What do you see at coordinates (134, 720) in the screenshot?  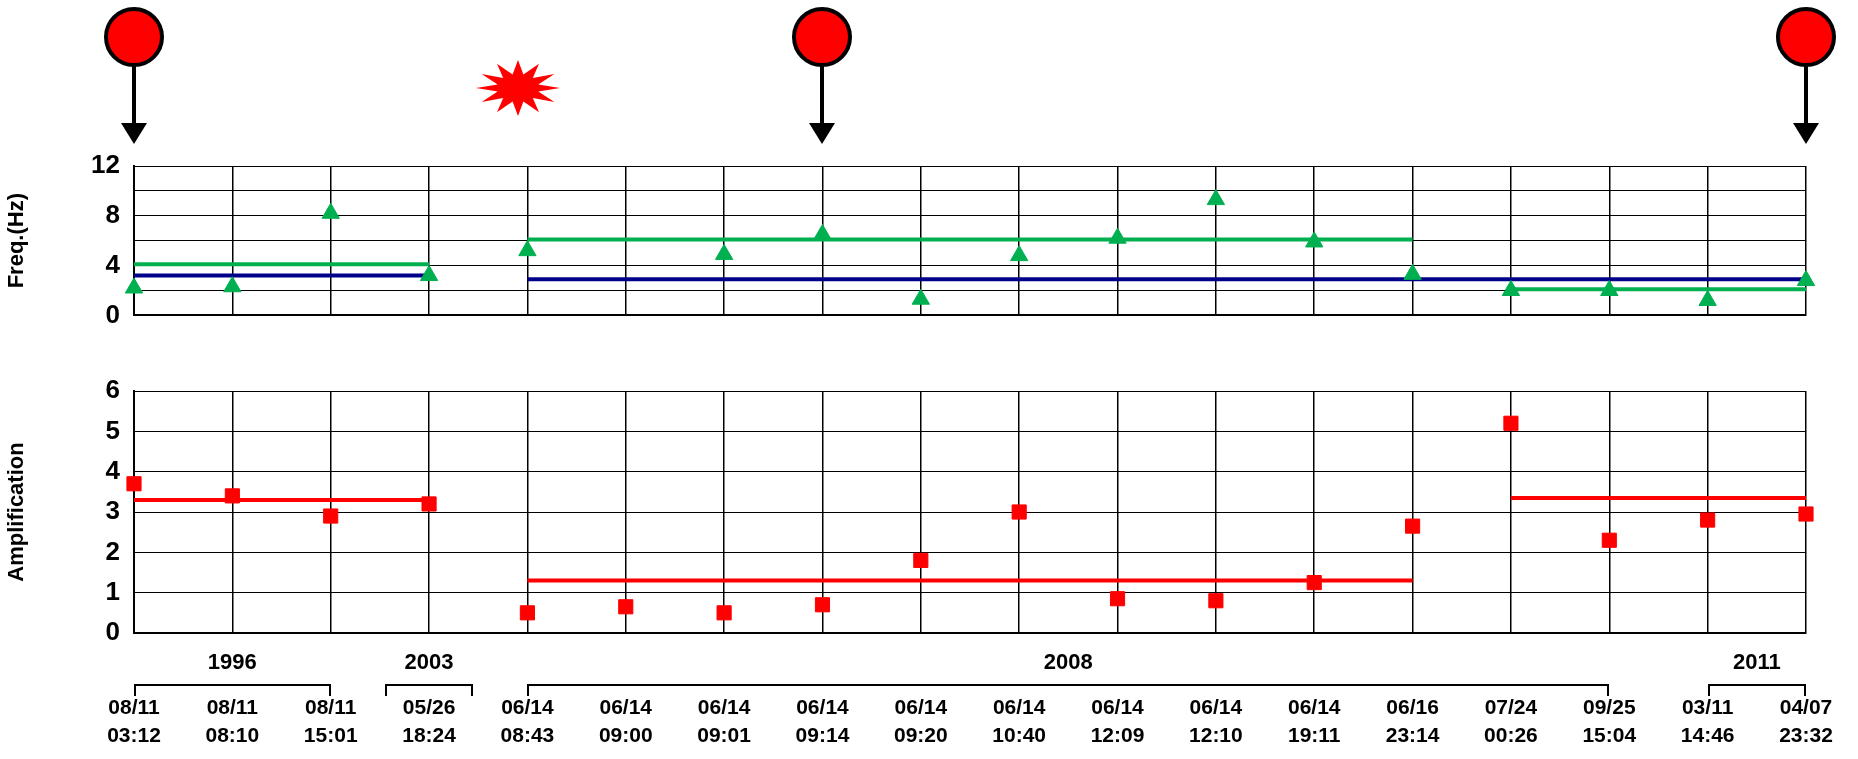 I see `x-tick-label: 08/11 03:12` at bounding box center [134, 720].